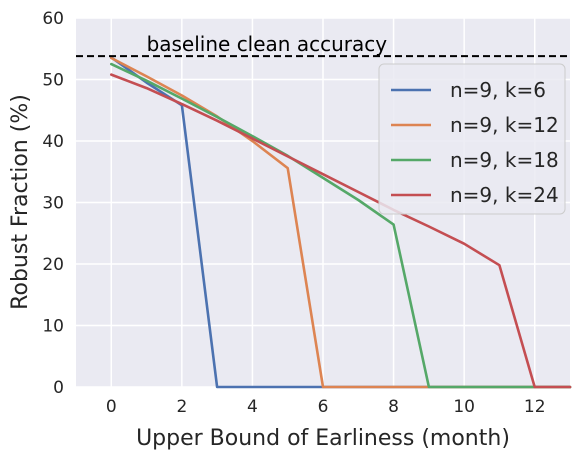 Image resolution: width=581 pixels, height=457 pixels. I want to click on y-axis-label: Robust Fraction (%), so click(20, 202).